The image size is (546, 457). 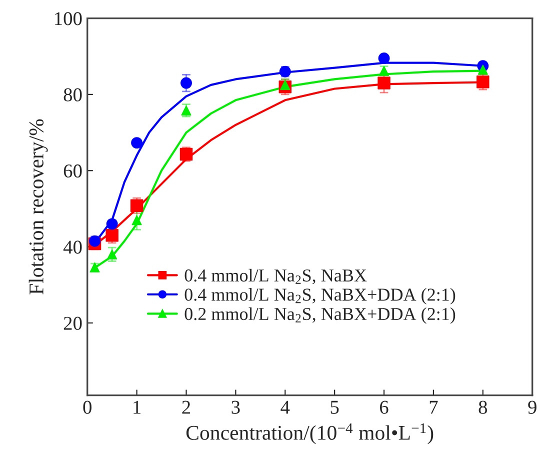 I want to click on y-axis-title: Flotation recovery/%, so click(x=38, y=206).